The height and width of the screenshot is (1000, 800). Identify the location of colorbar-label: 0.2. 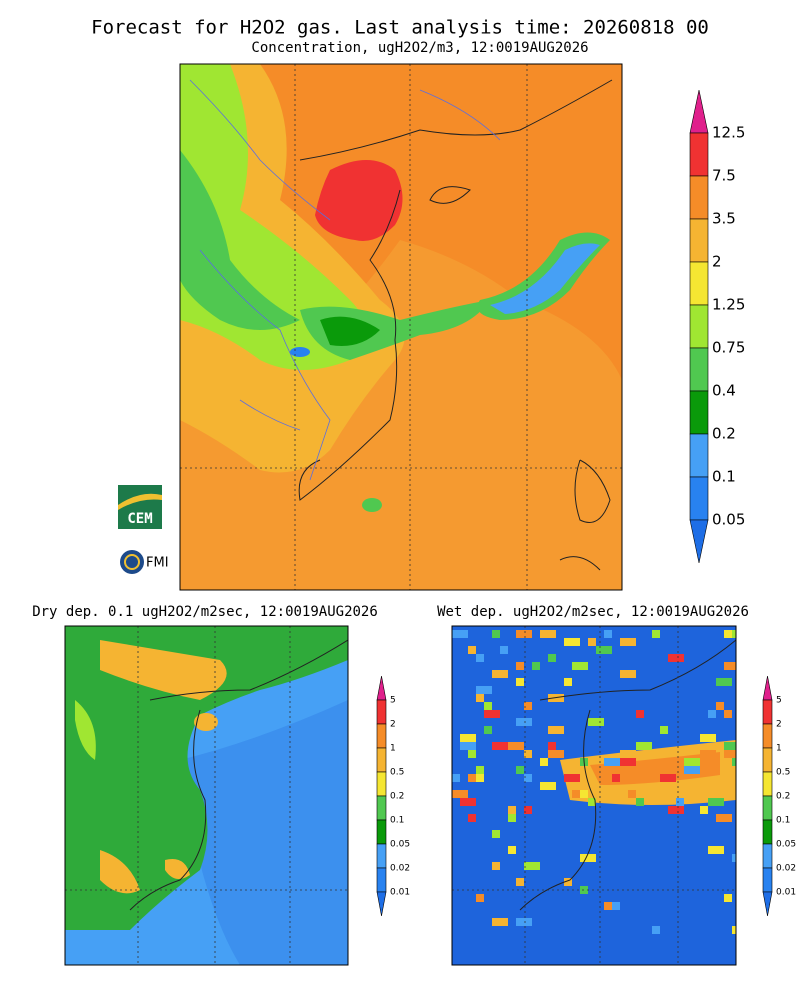
(397, 797).